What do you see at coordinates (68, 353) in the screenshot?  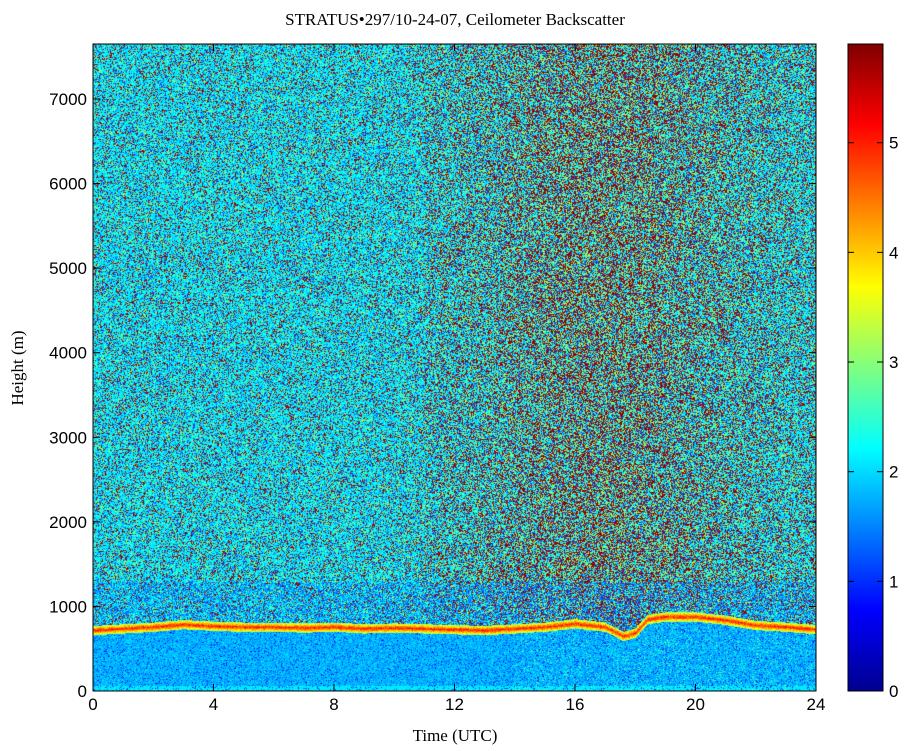 I see `y-tick-label: 4000` at bounding box center [68, 353].